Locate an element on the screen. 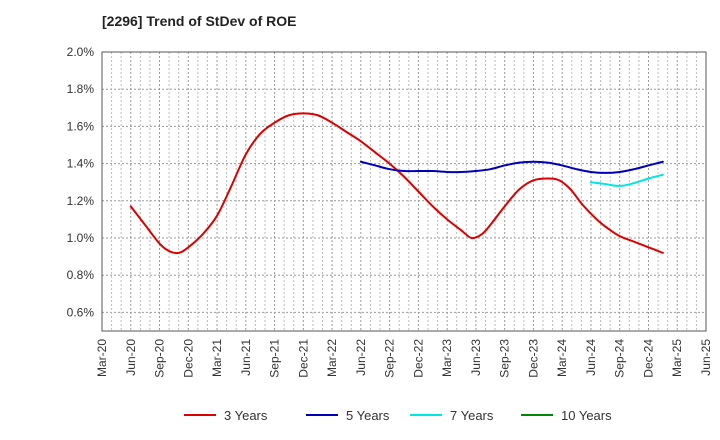  x-tick-label: Mar-25 is located at coordinates (677, 358).